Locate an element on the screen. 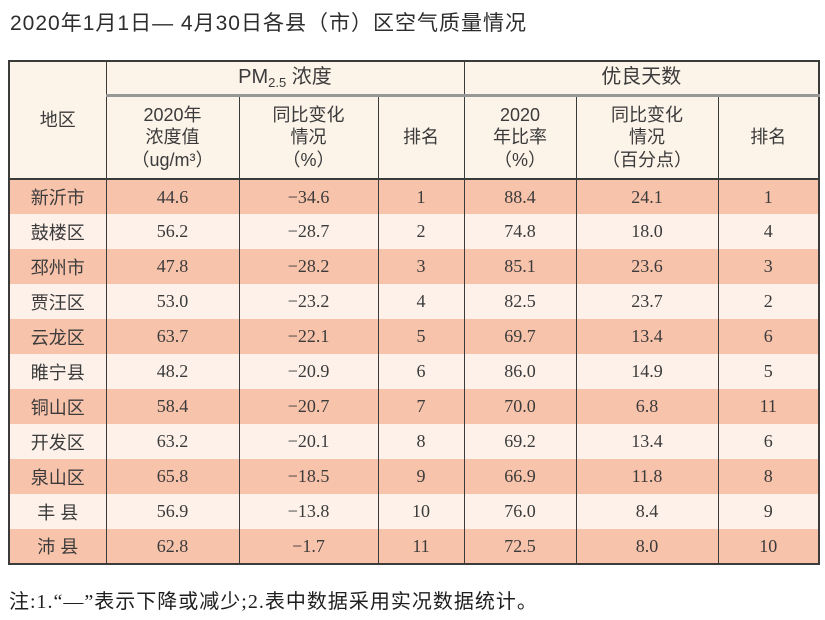  header-good-change: 同比变化 情况 （百分点） is located at coordinates (646, 137).